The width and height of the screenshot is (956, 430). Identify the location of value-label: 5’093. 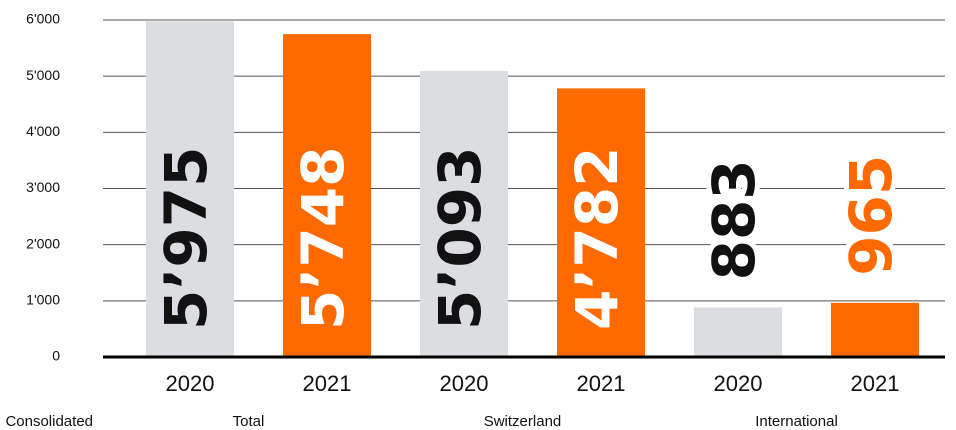
(460, 238).